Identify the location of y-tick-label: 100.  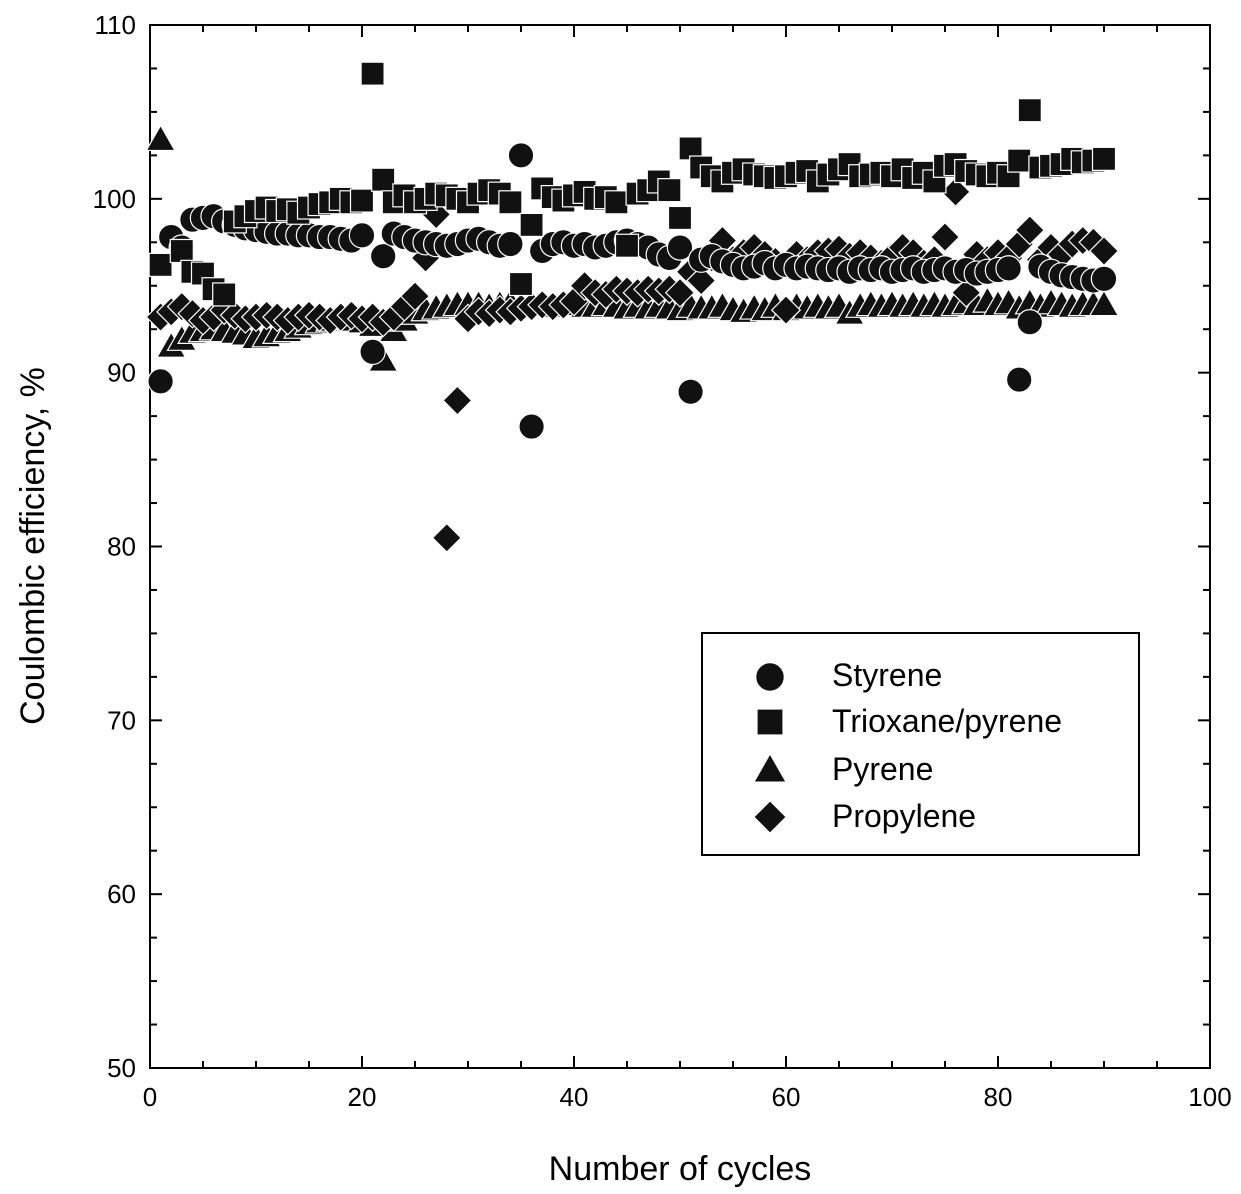
(114, 199).